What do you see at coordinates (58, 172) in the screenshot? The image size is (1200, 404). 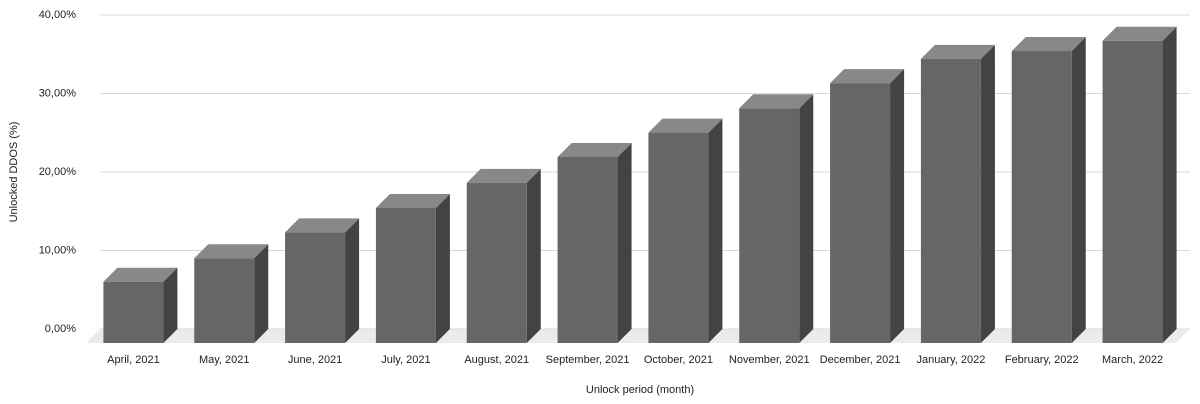 I see `y-tick-label: 20,00%` at bounding box center [58, 172].